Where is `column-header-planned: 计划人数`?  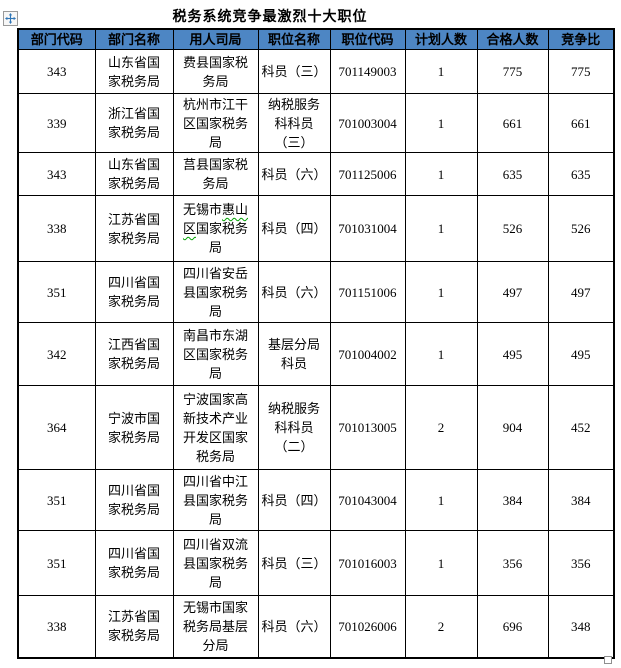
column-header-planned: 计划人数 is located at coordinates (441, 39).